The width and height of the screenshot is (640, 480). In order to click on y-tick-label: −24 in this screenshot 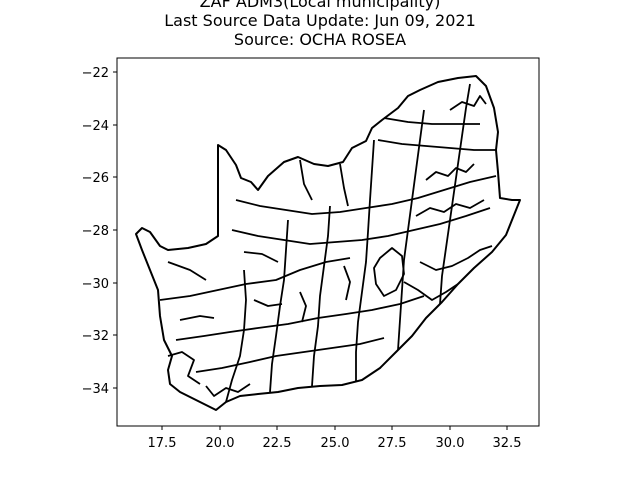, I will do `click(95, 126)`.